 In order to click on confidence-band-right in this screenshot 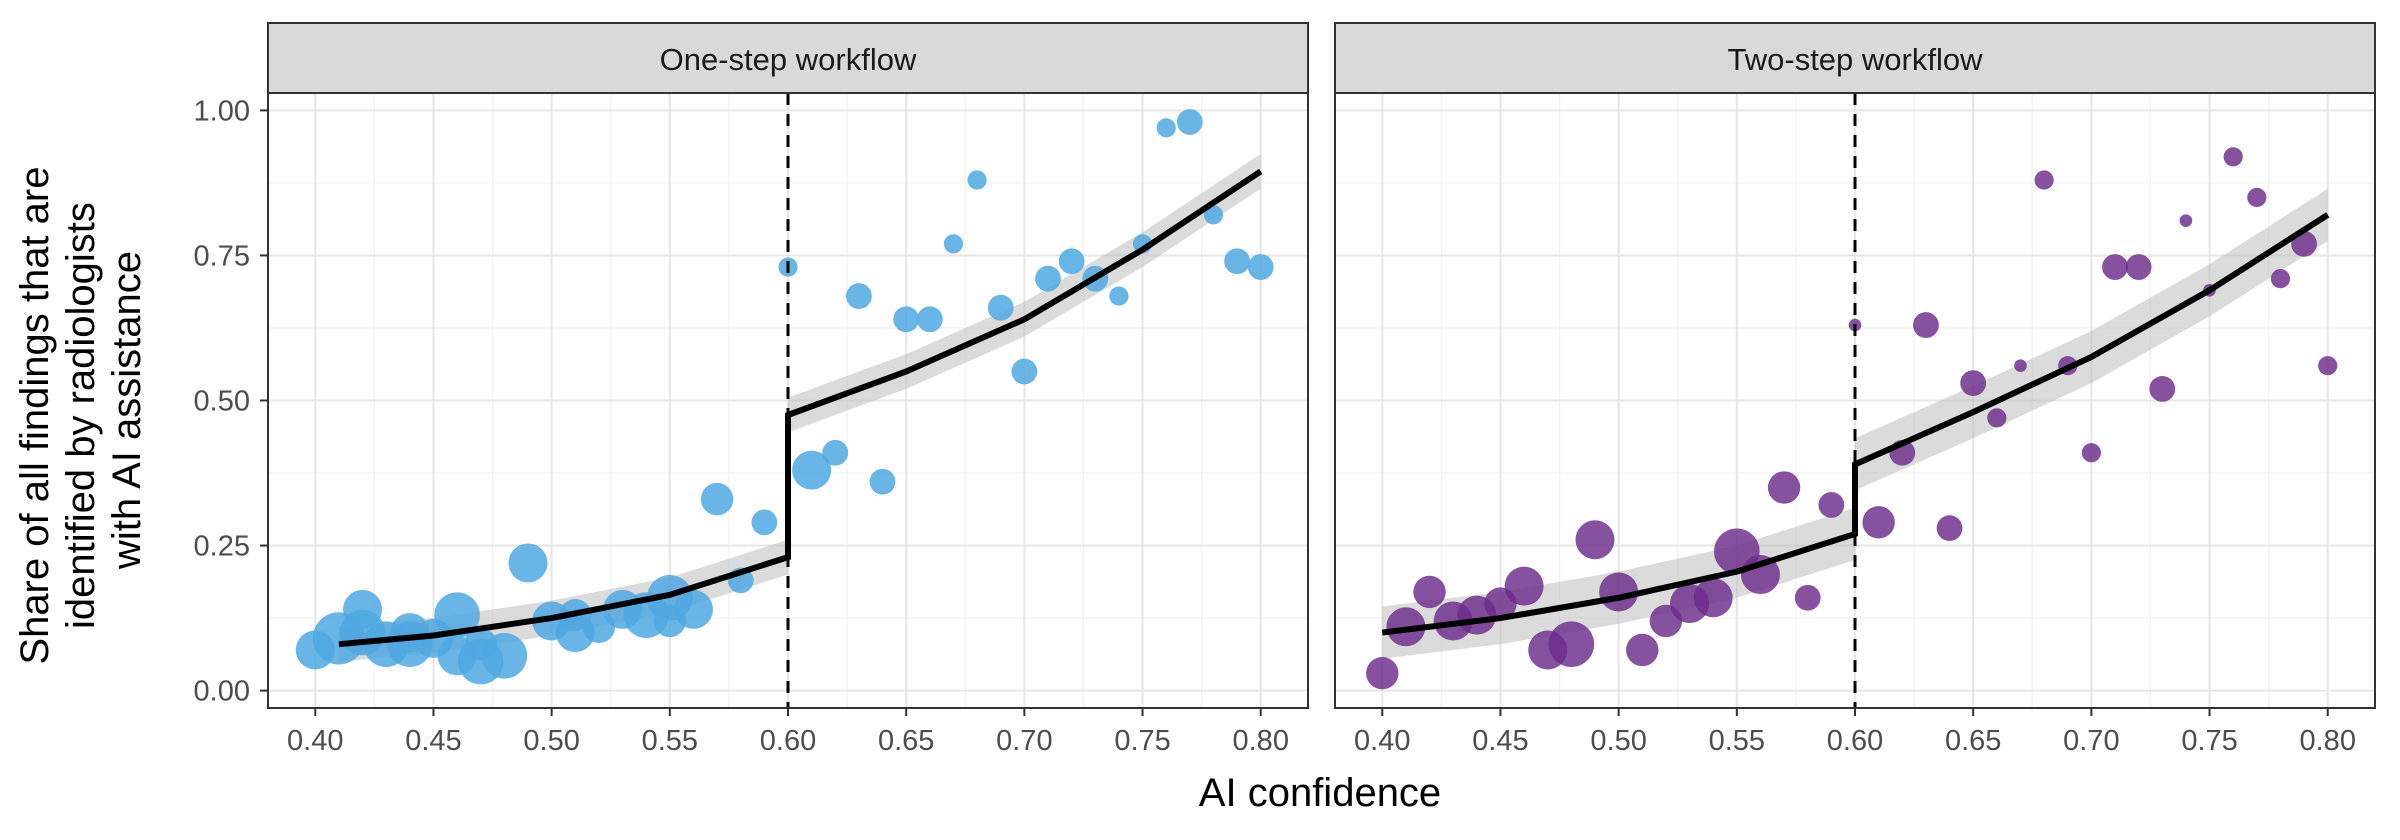, I will do `click(1024, 293)`.